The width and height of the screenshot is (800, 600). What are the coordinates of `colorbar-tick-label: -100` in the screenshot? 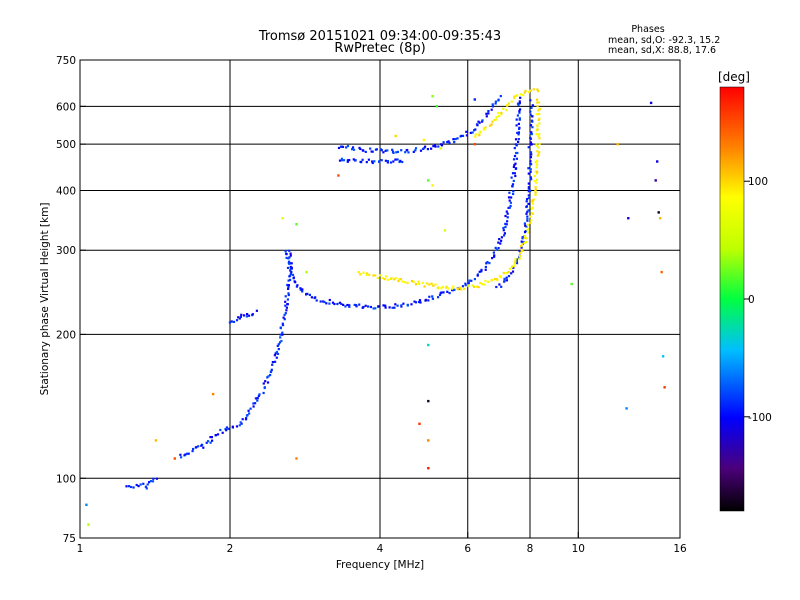 It's located at (760, 418).